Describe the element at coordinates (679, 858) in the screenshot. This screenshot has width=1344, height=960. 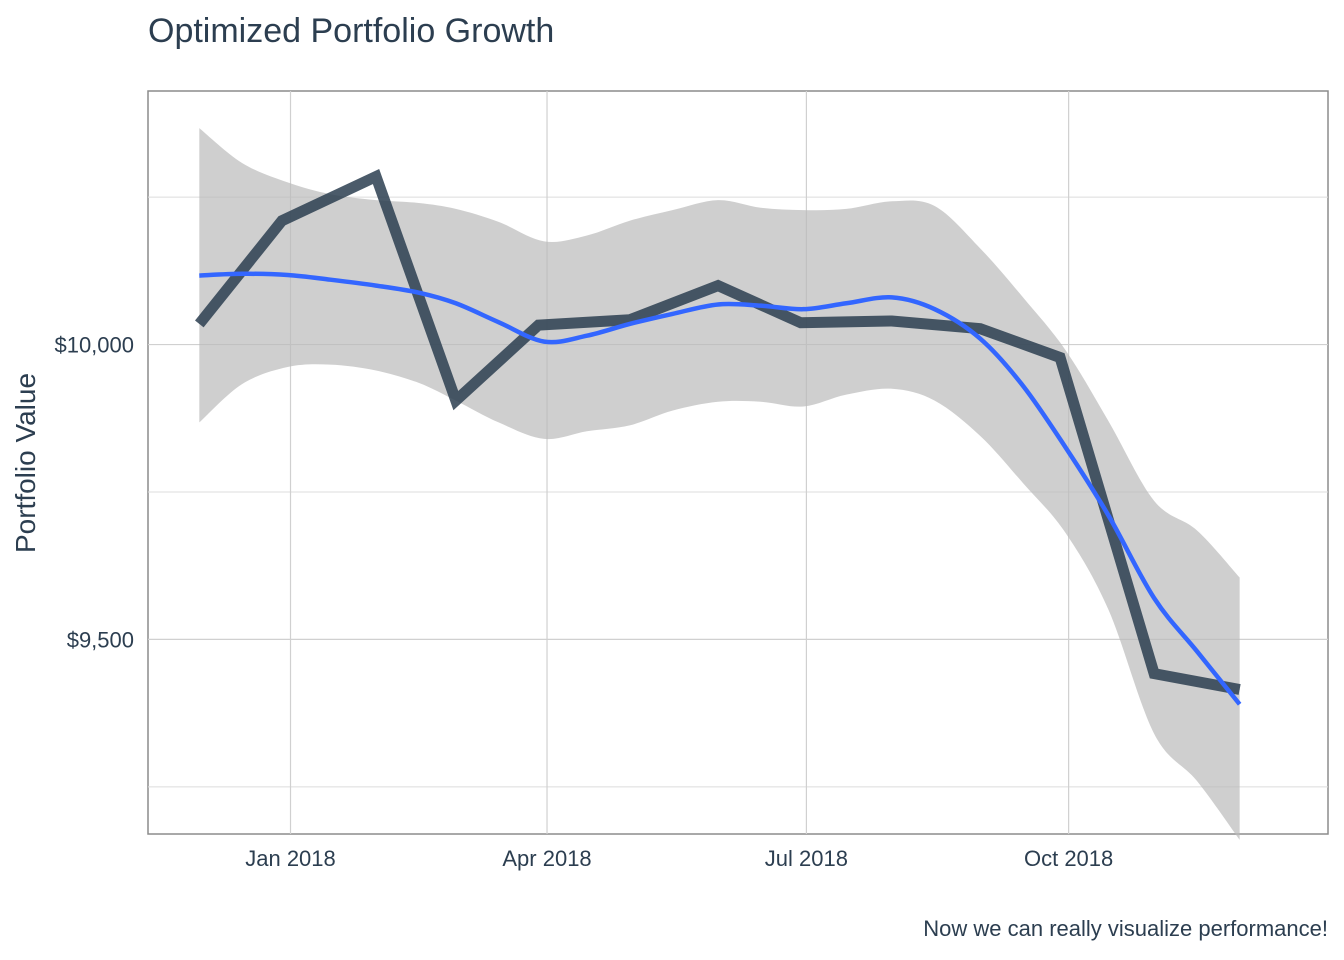
I see `x-axis-ticks: Jan 2018 Apr 2018 Jul 2018 Oct 2018` at that location.